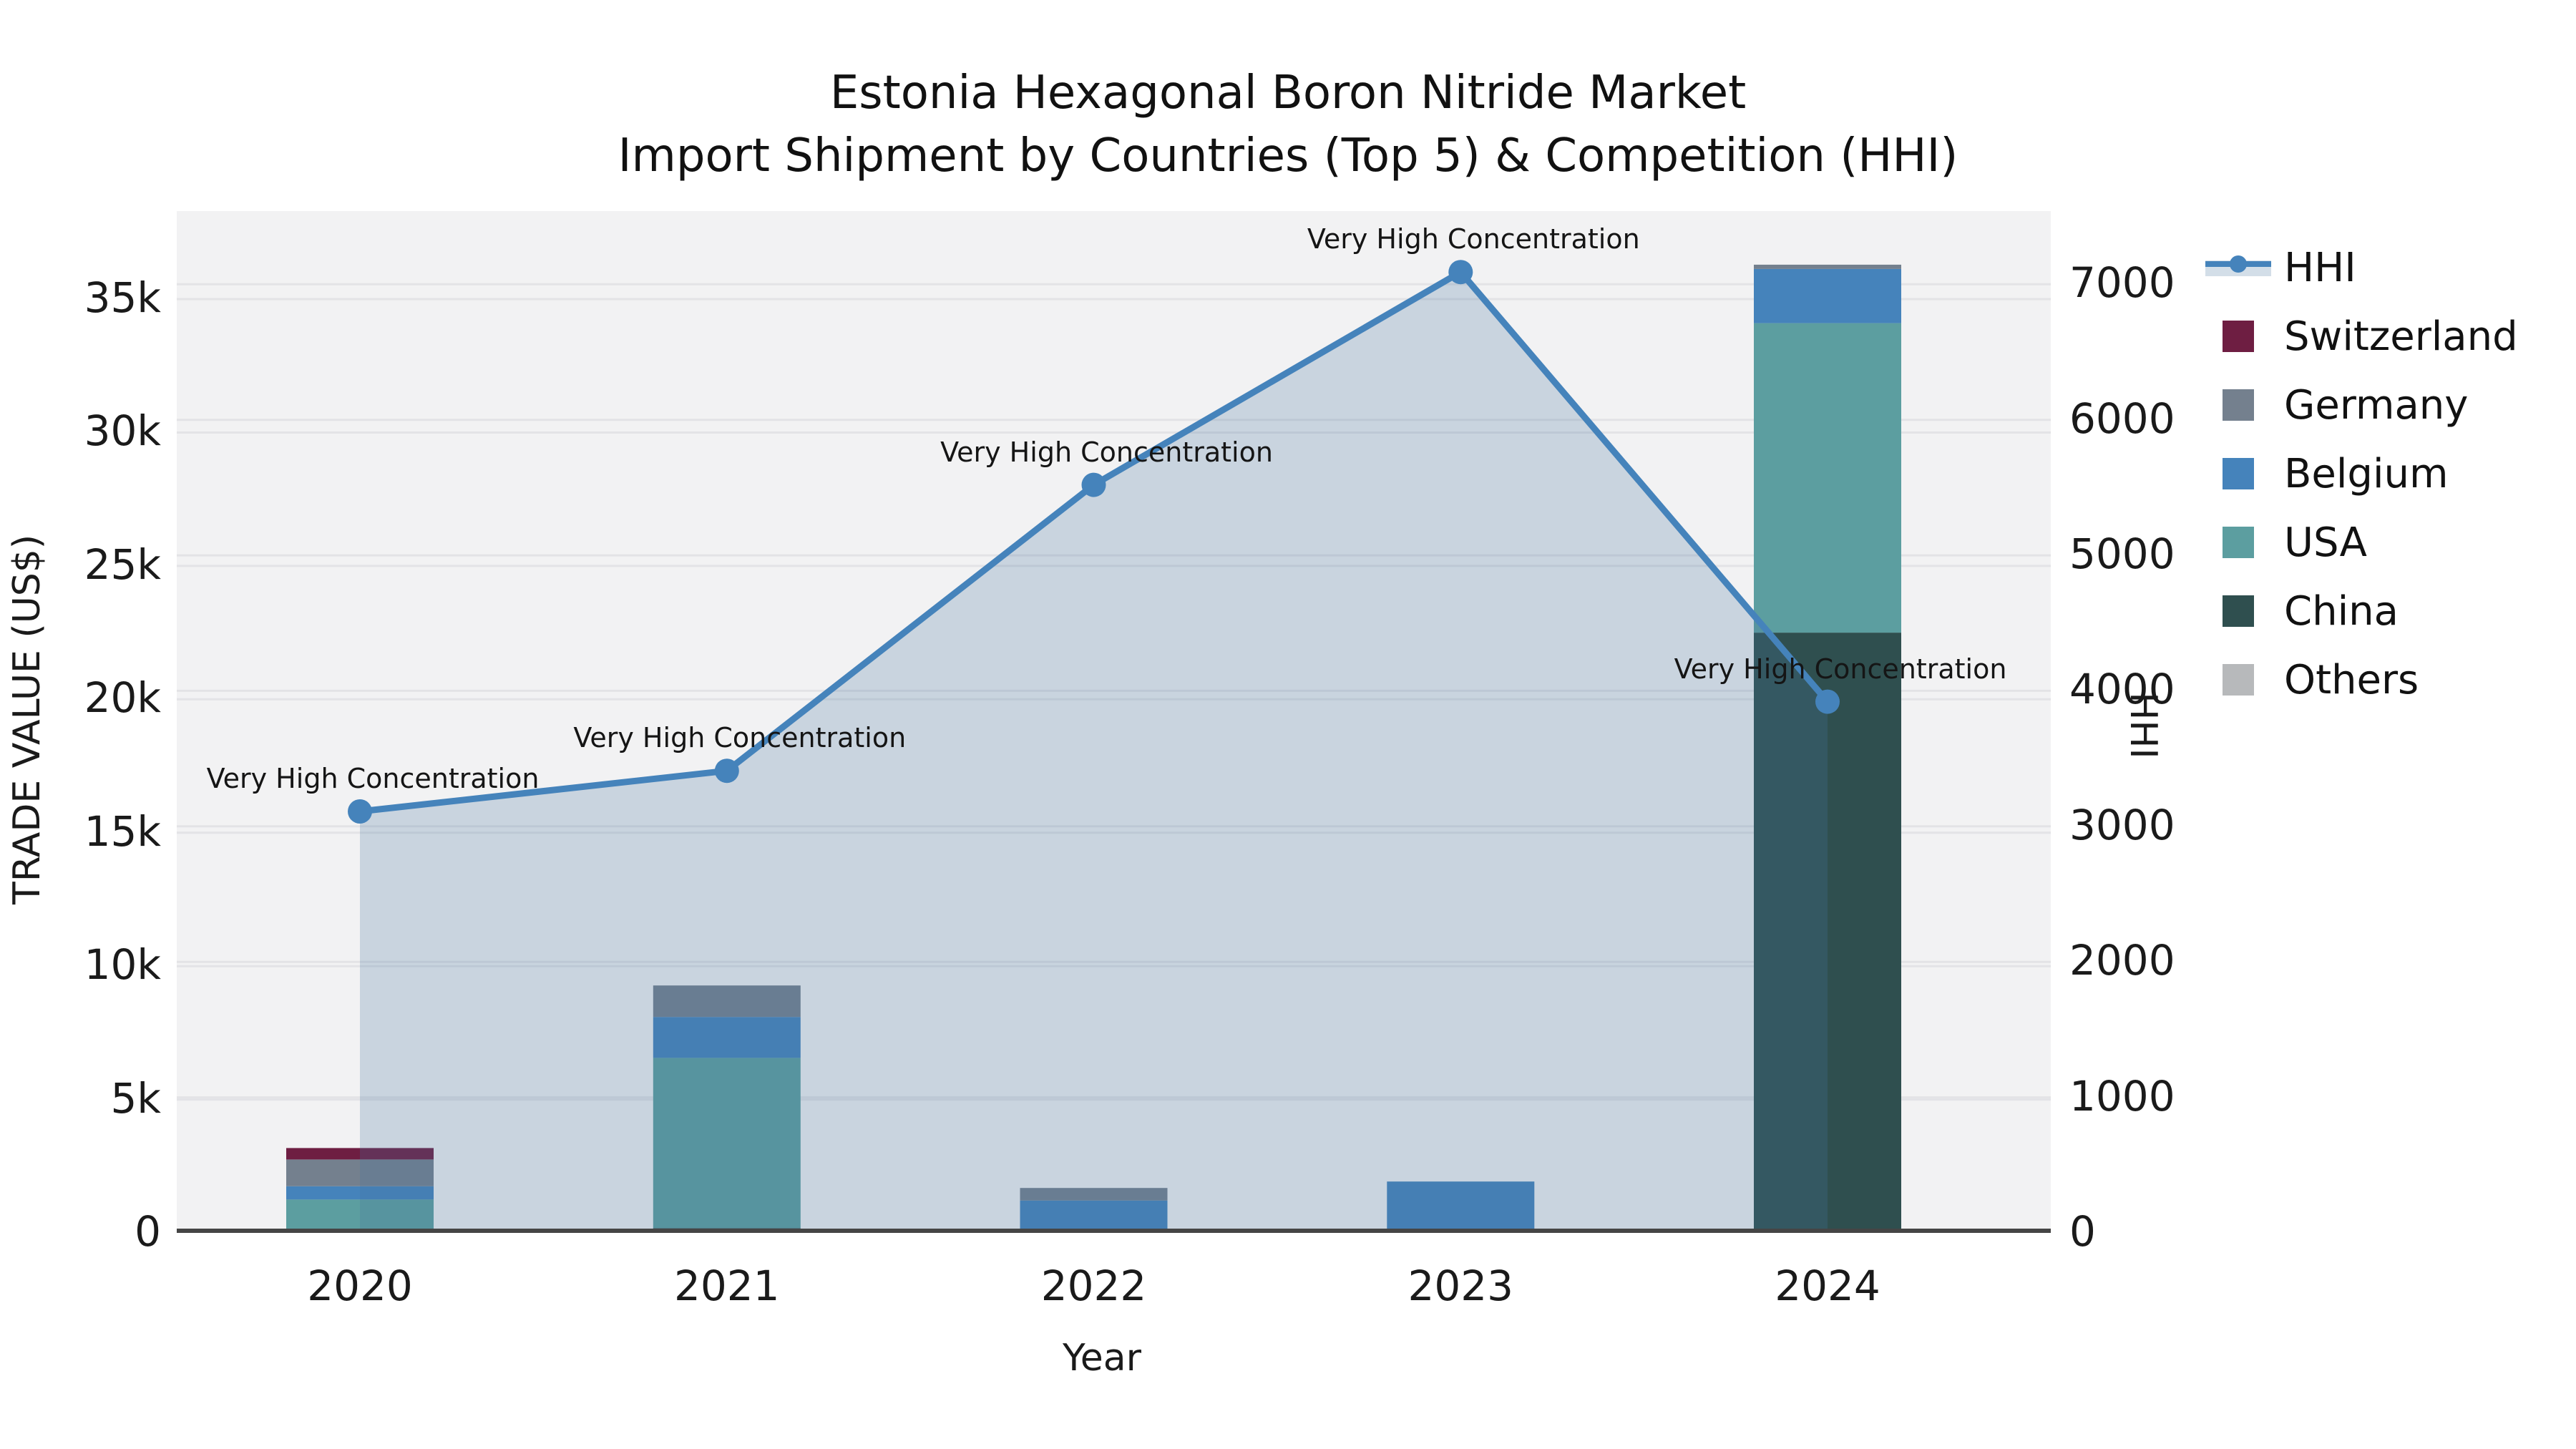  Describe the element at coordinates (2238, 611) in the screenshot. I see `china-swatch-icon` at that location.